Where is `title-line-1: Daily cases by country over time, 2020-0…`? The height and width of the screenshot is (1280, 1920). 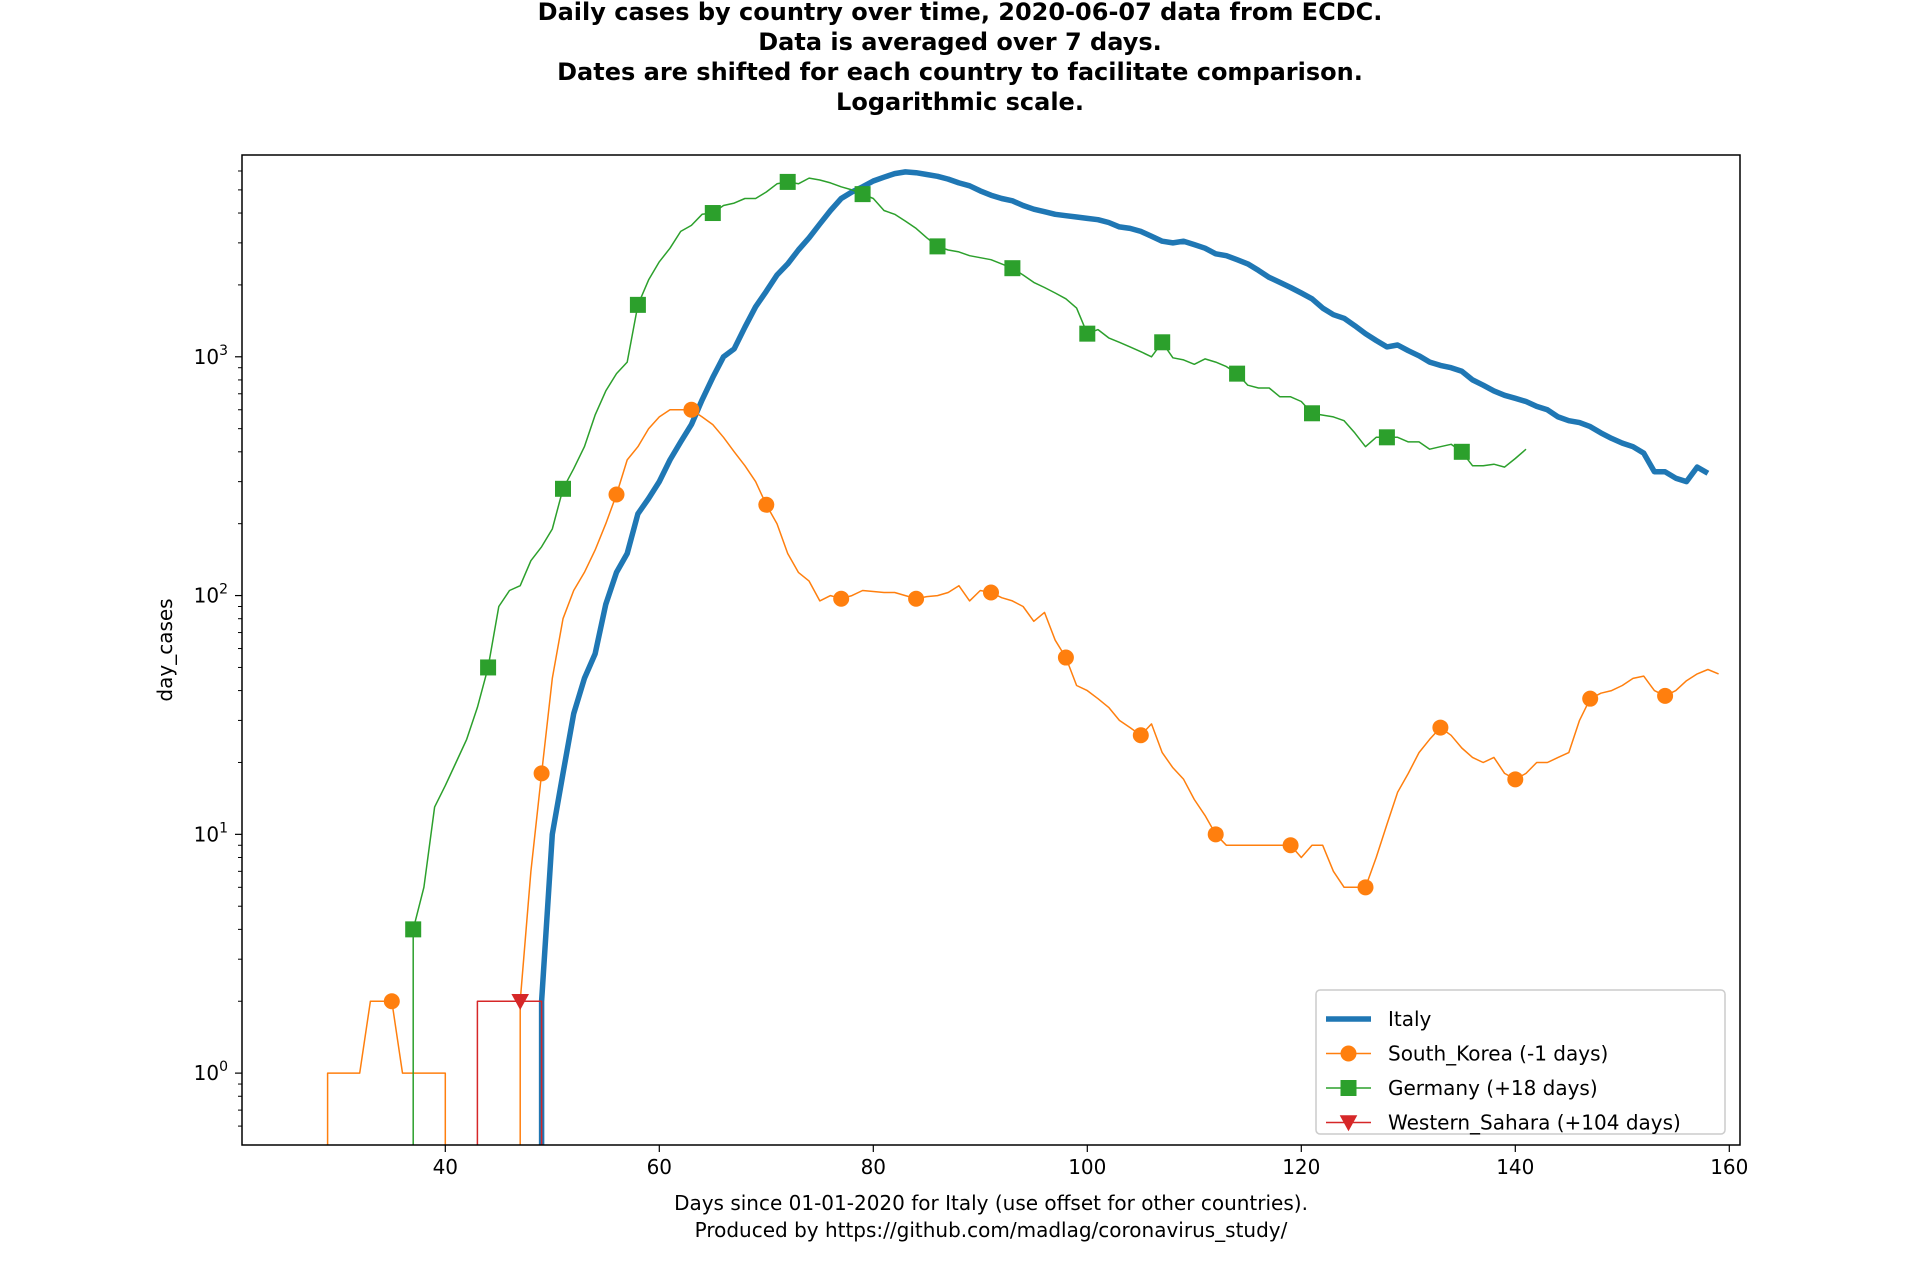 title-line-1: Daily cases by country over time, 2020-0… is located at coordinates (960, 13).